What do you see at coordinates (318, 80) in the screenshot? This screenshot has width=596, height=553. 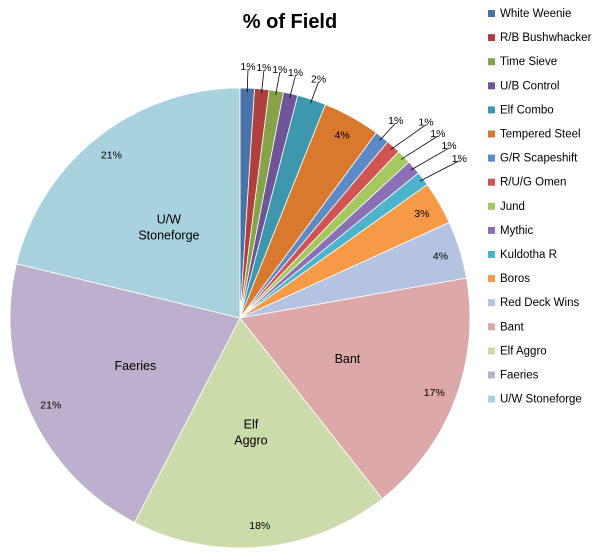 I see `pct-label-elf-combo: 2%` at bounding box center [318, 80].